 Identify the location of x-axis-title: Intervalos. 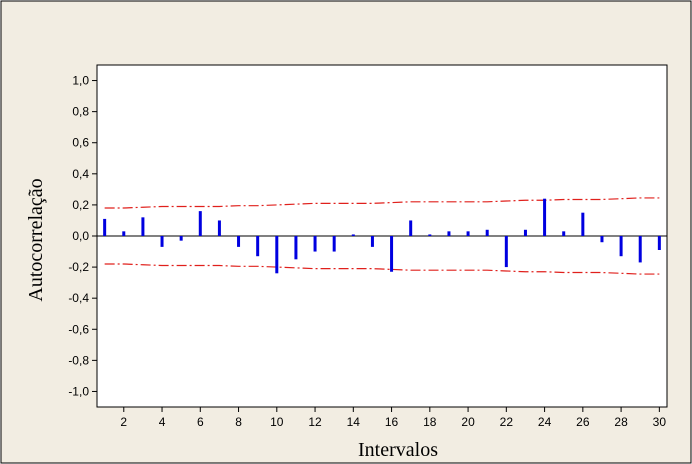
(398, 450).